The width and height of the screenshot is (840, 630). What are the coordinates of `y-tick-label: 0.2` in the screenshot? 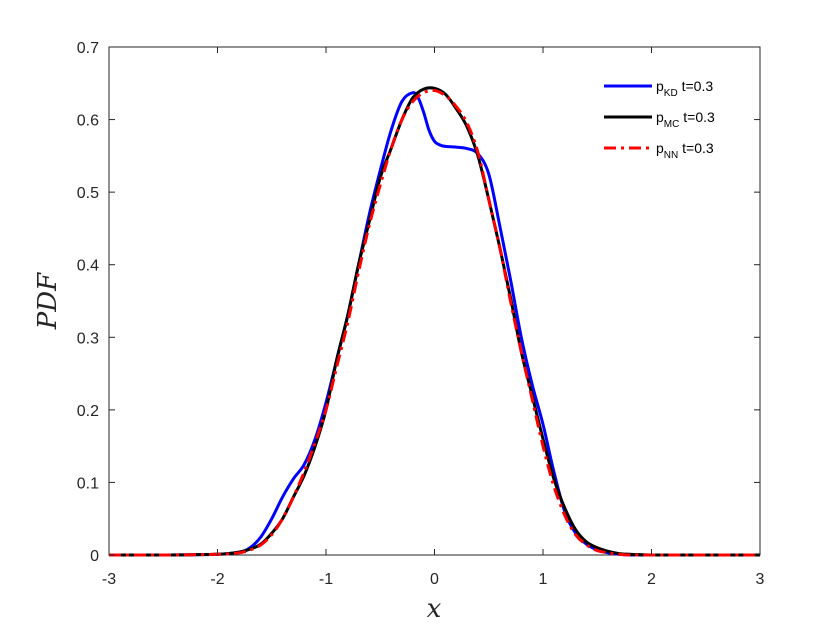 It's located at (88, 411).